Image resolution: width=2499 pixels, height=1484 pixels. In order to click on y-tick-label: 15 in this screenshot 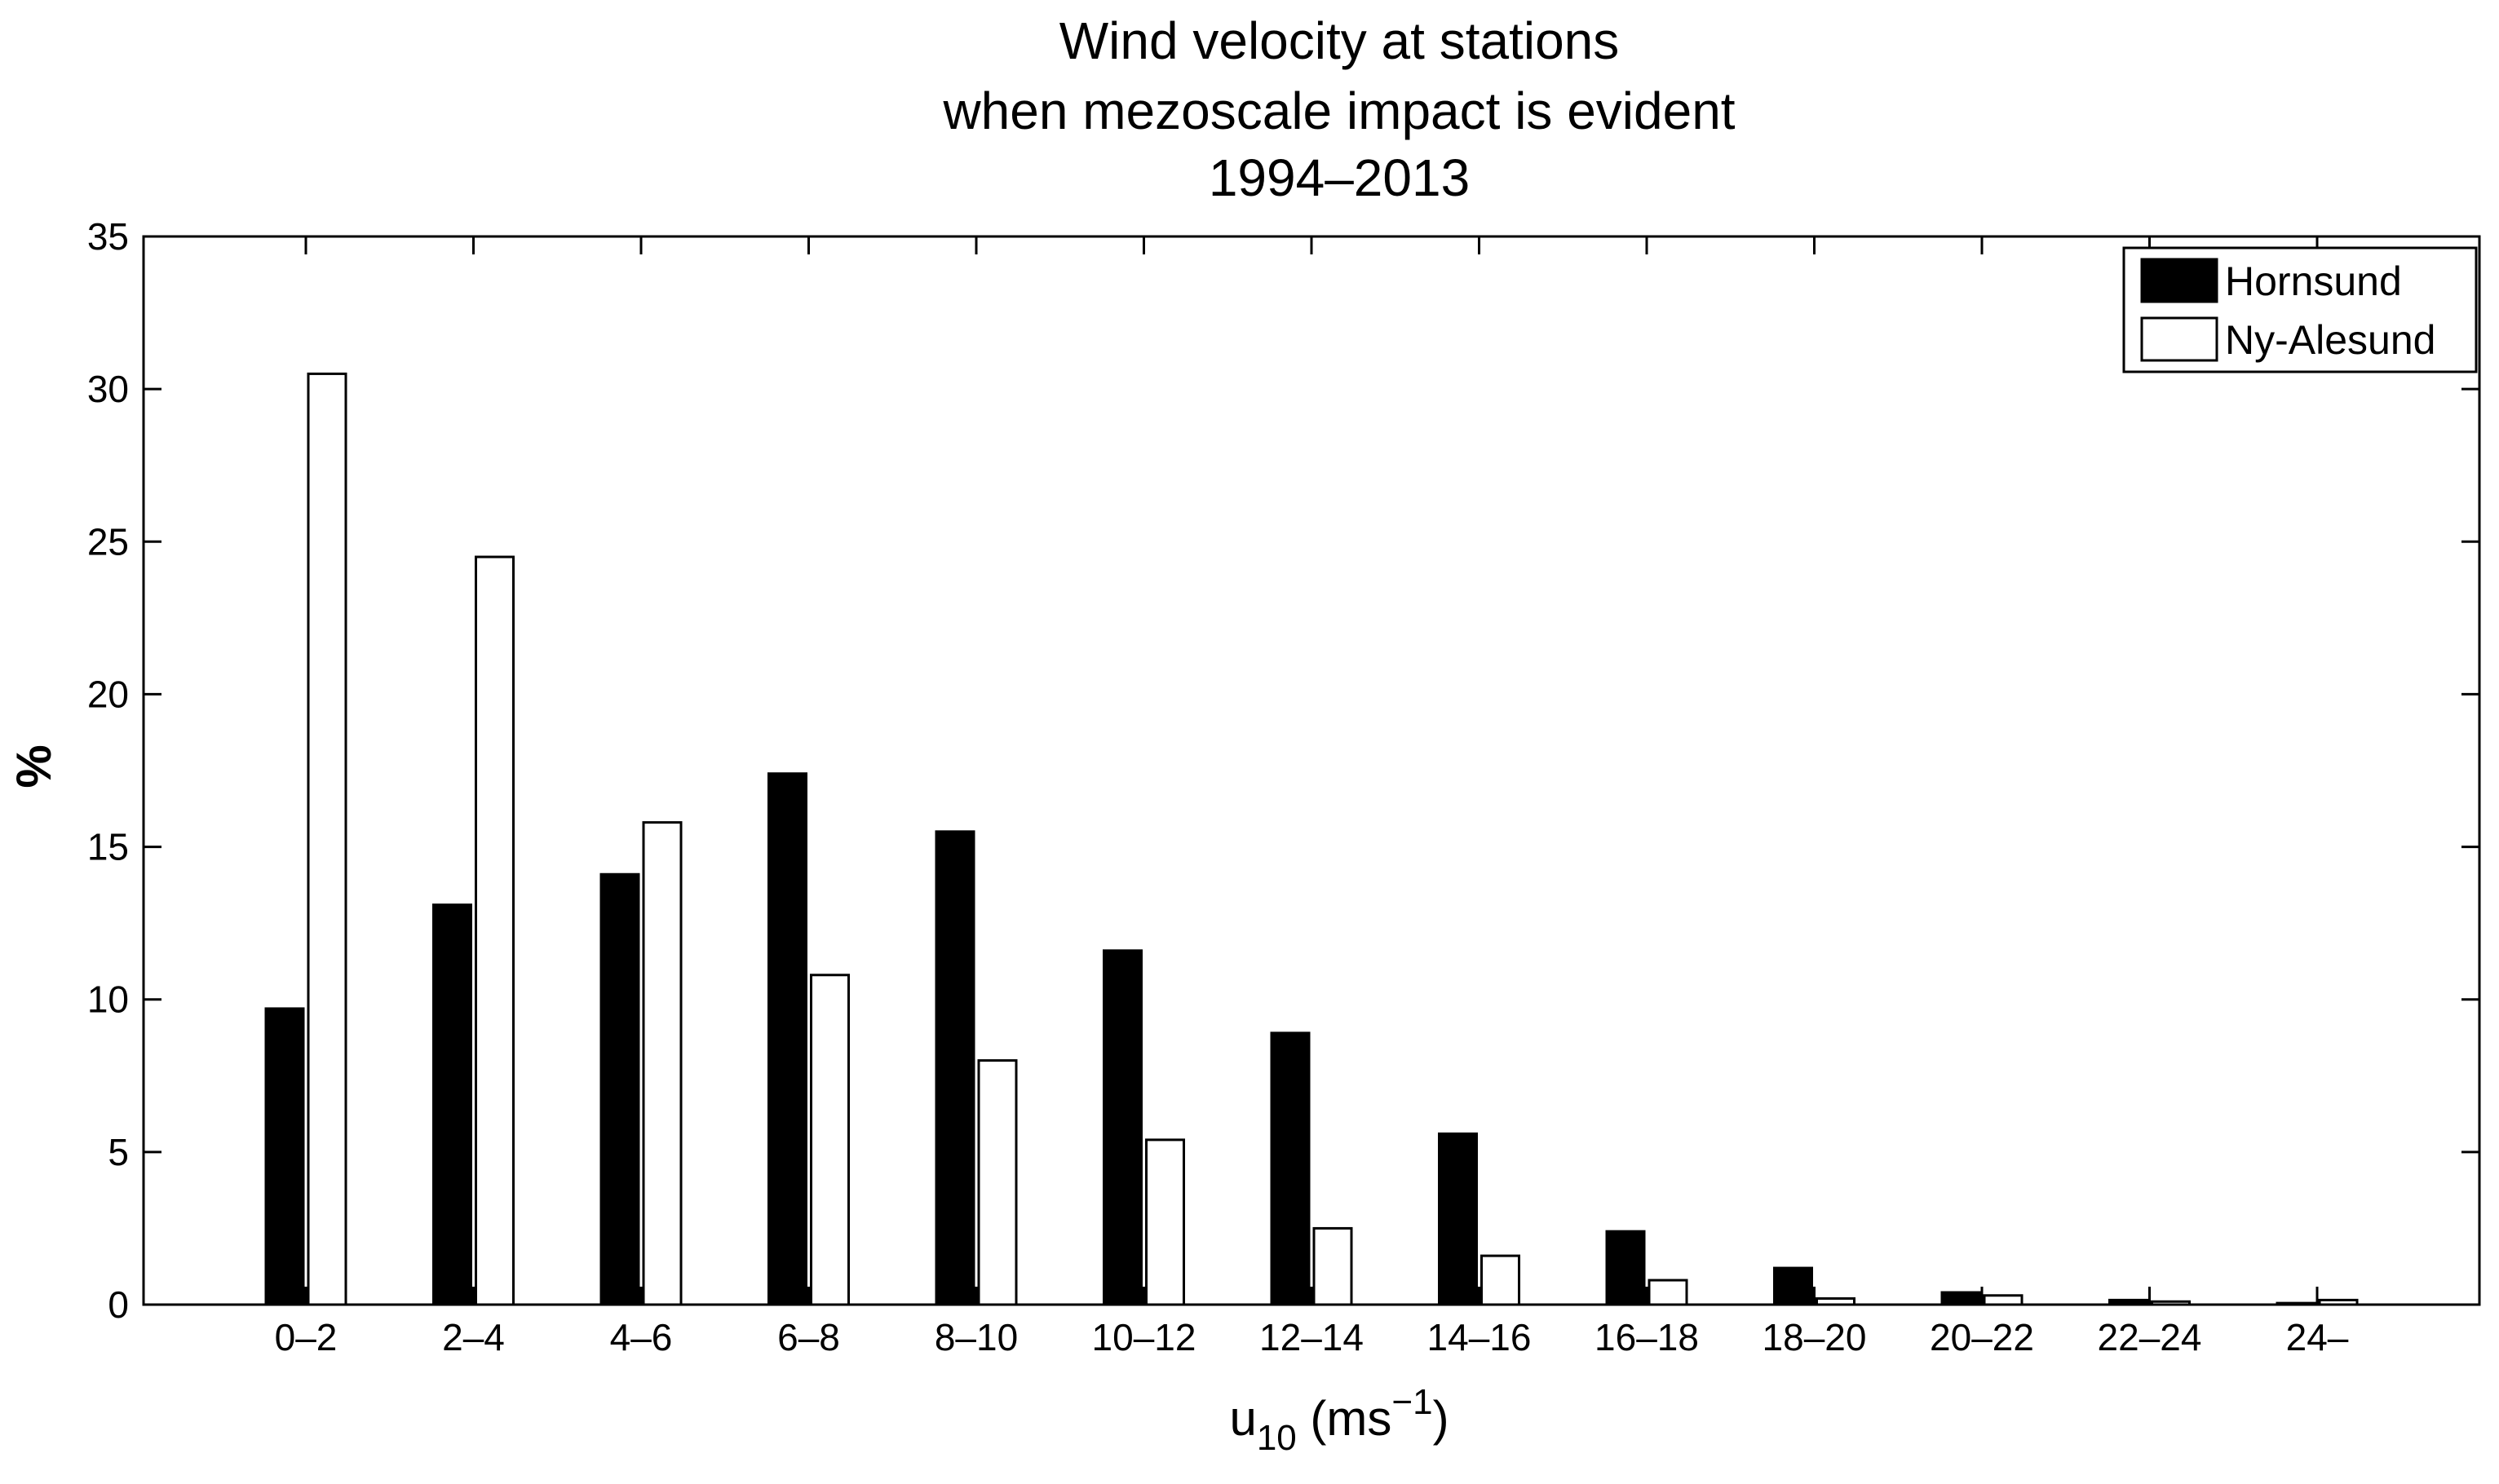, I will do `click(108, 847)`.